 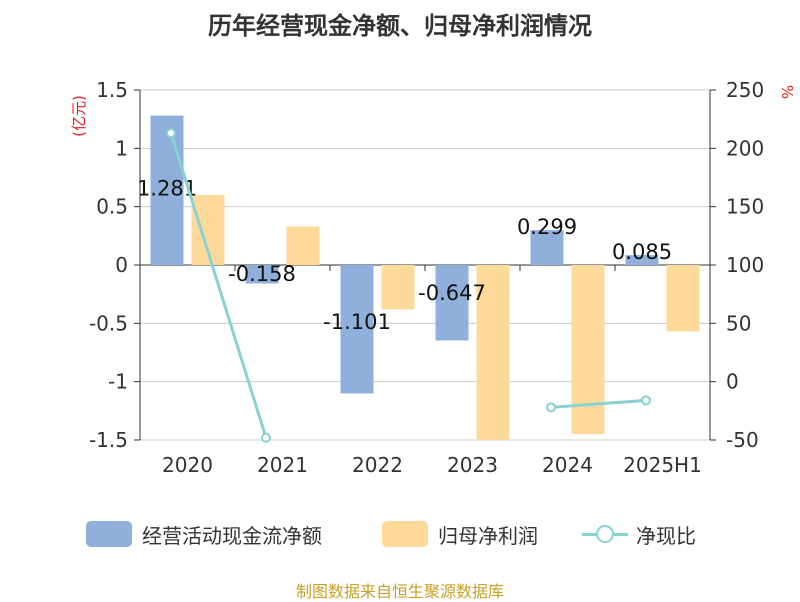 What do you see at coordinates (400, 26) in the screenshot?
I see `chart-title: 历年经营现金净额、归母净利润情况` at bounding box center [400, 26].